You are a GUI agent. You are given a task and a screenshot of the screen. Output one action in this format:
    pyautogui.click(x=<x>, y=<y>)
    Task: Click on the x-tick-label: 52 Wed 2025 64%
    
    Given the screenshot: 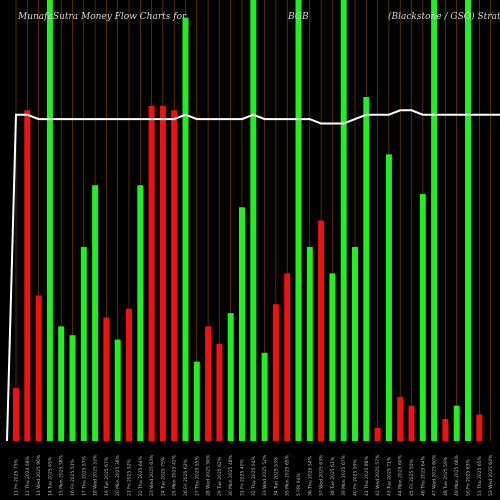 What is the action you would take?
    pyautogui.click(x=491, y=475)
    